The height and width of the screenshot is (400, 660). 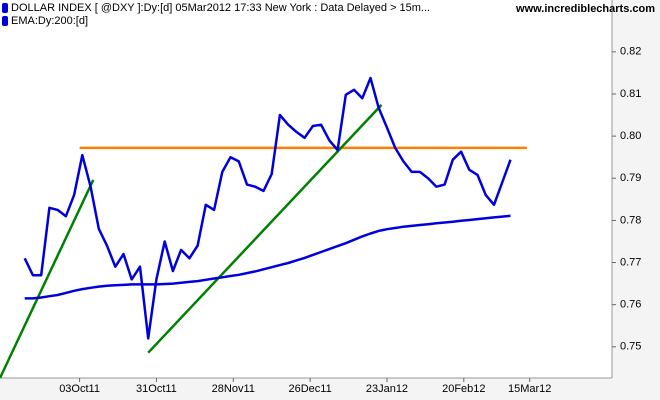 I want to click on trend-line, so click(x=47, y=279).